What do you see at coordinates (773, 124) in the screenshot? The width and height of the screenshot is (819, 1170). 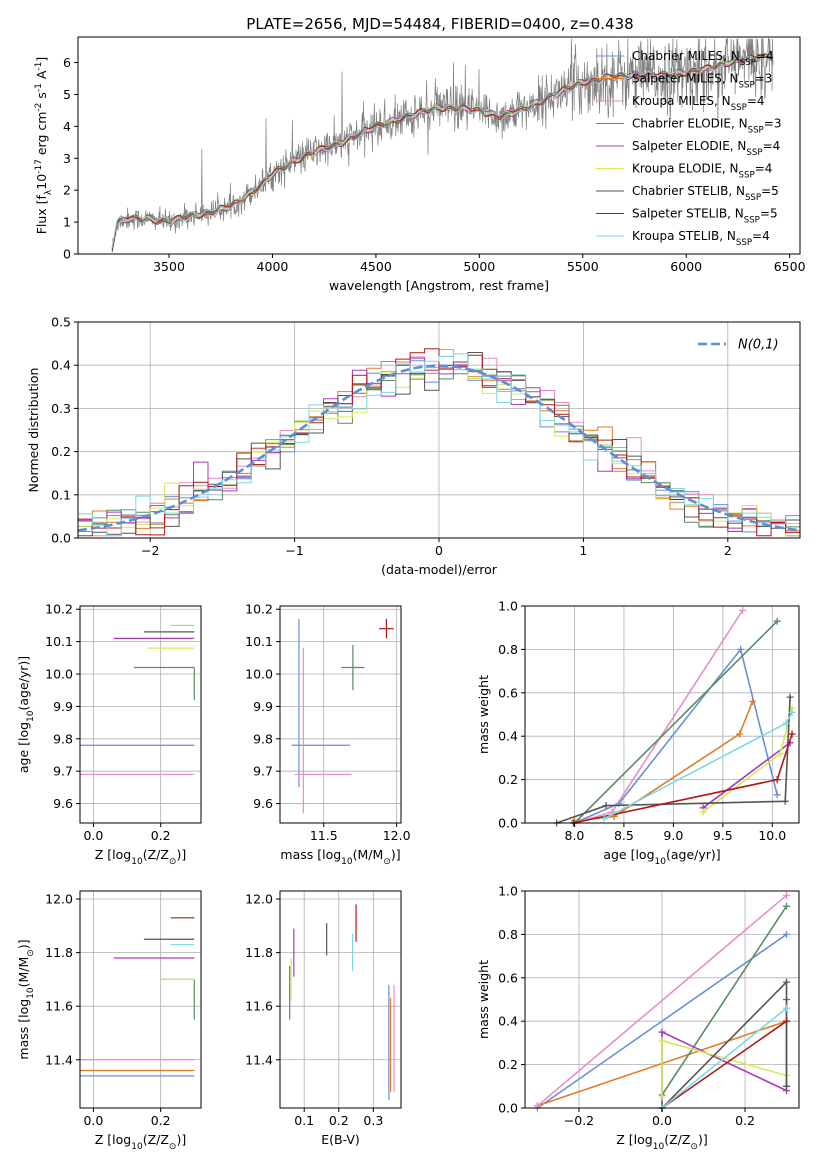 I see `text-run: =3` at bounding box center [773, 124].